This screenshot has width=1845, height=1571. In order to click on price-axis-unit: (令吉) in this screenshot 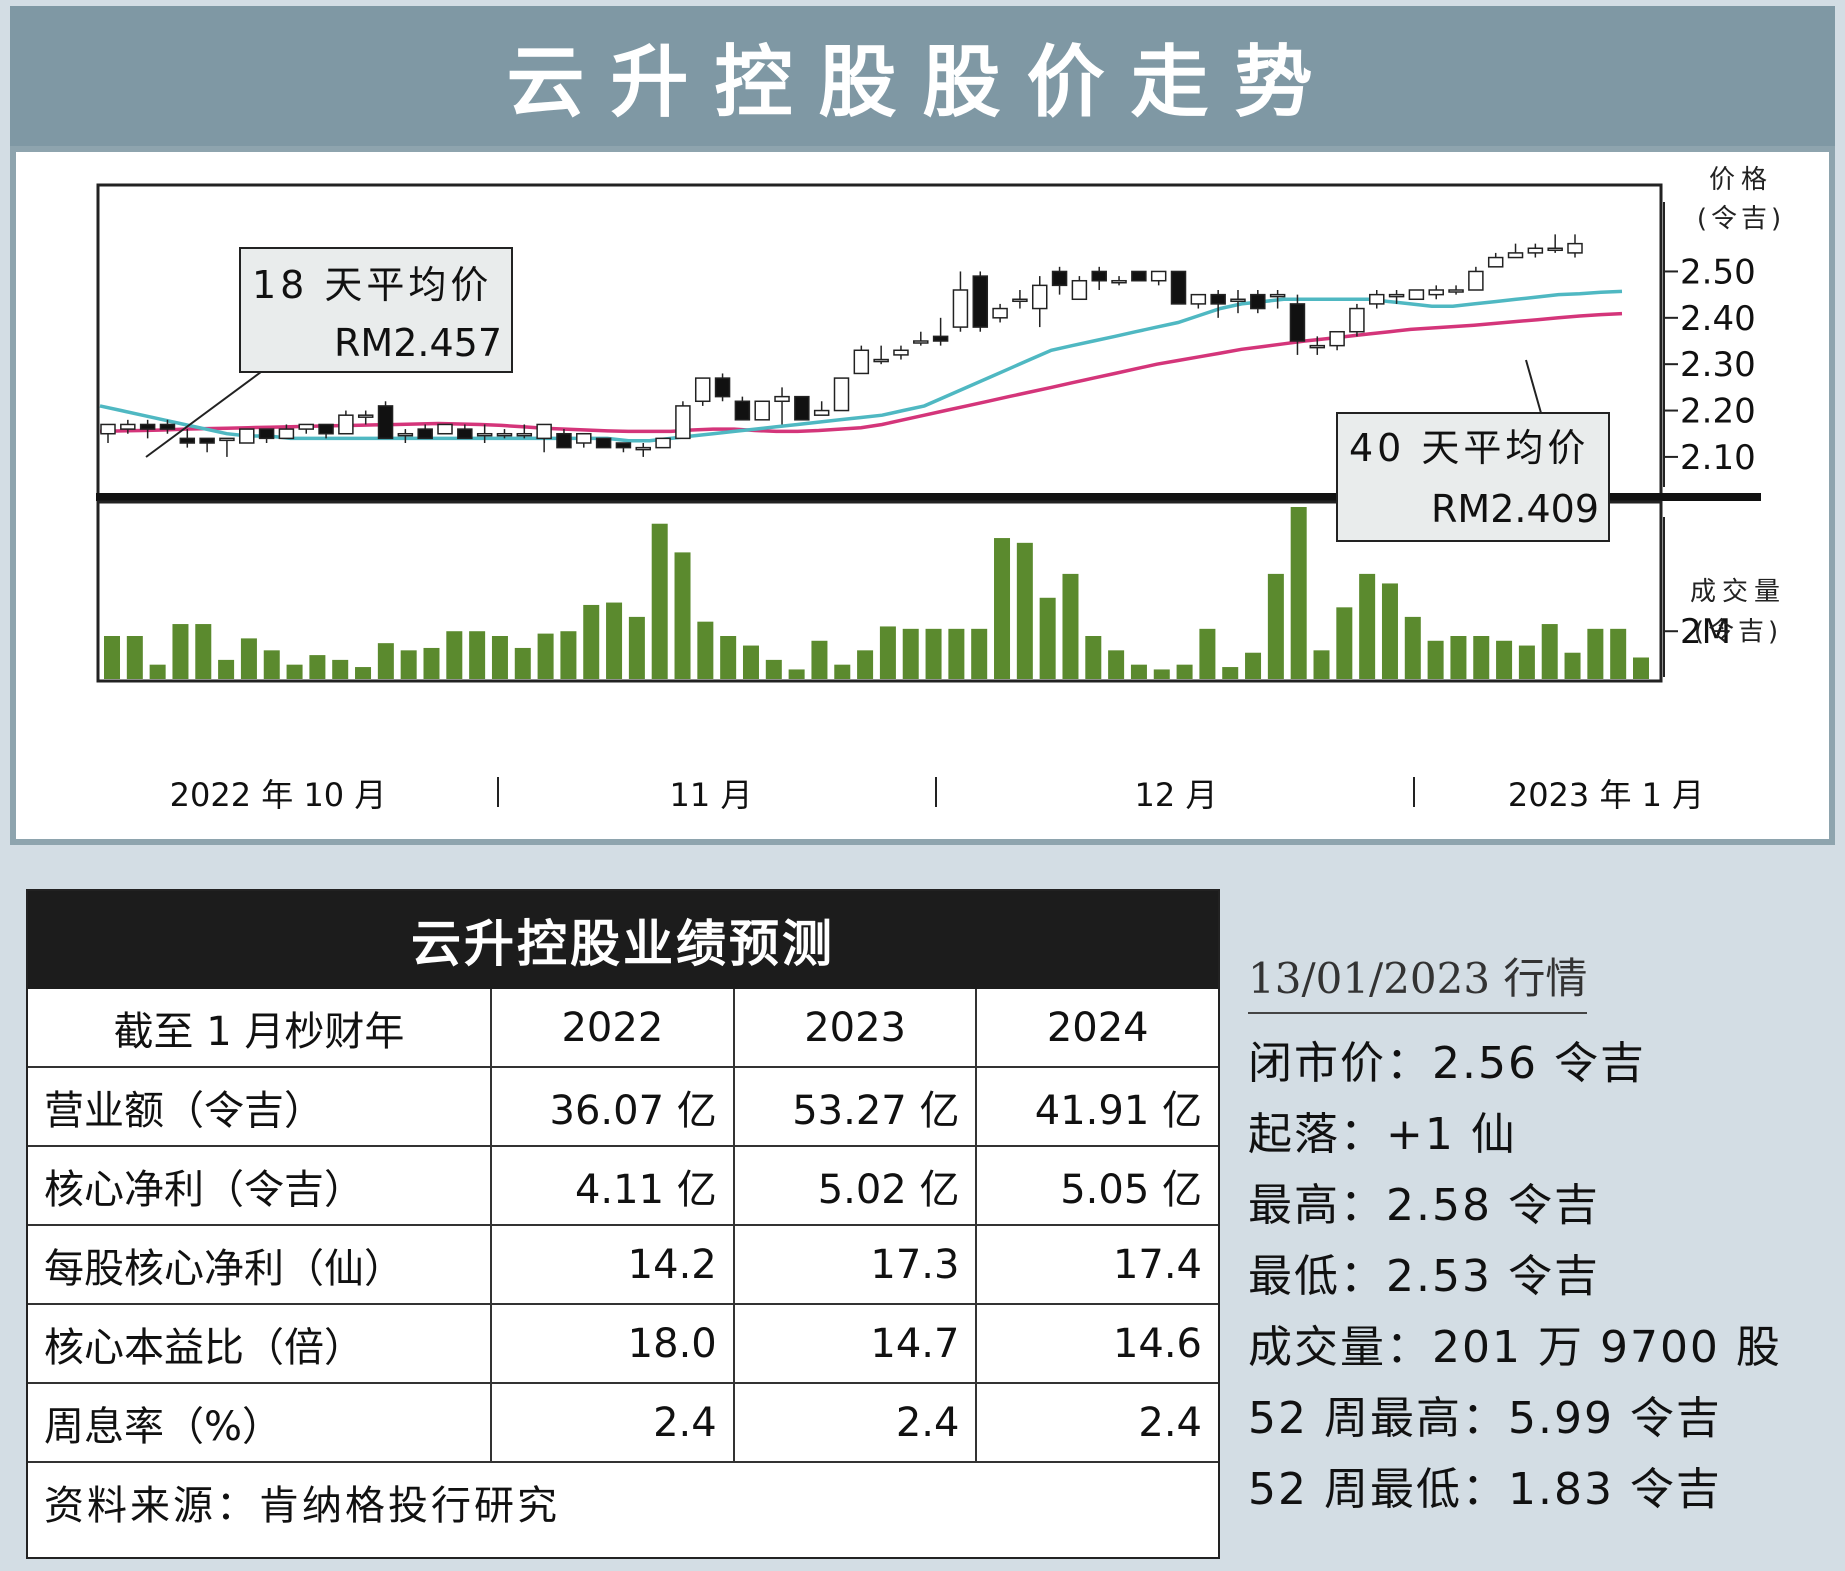, I will do `click(1741, 219)`.